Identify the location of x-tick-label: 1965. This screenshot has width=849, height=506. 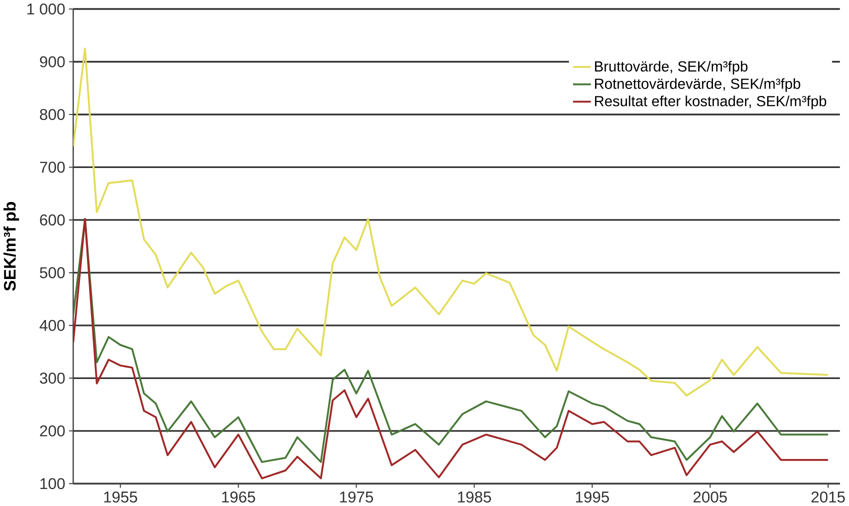
(239, 497).